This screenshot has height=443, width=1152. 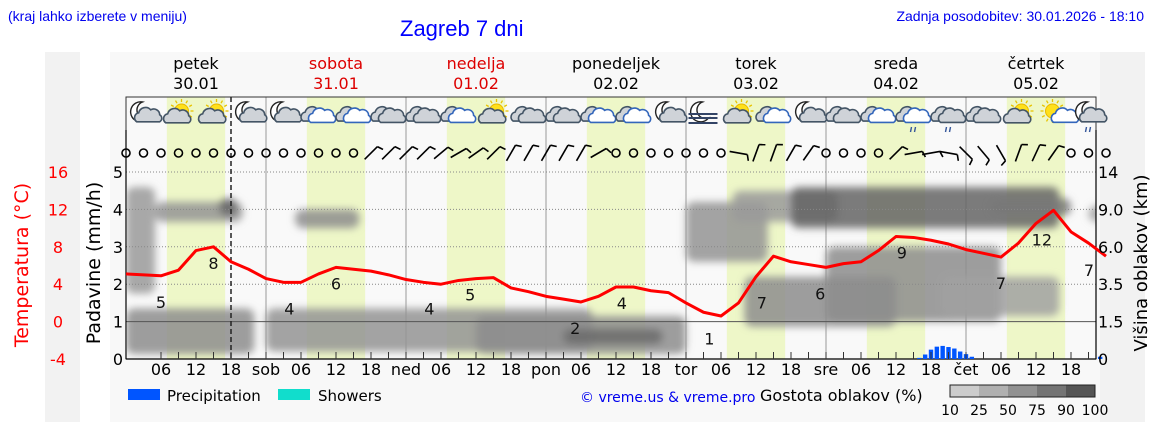 I want to click on showers-legend-label: Showers, so click(x=350, y=396).